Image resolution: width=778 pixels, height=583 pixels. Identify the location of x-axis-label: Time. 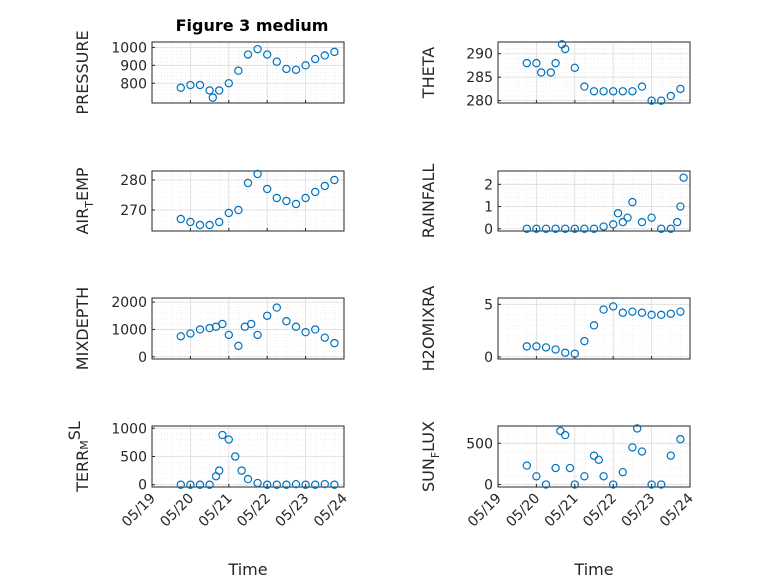
(247, 569).